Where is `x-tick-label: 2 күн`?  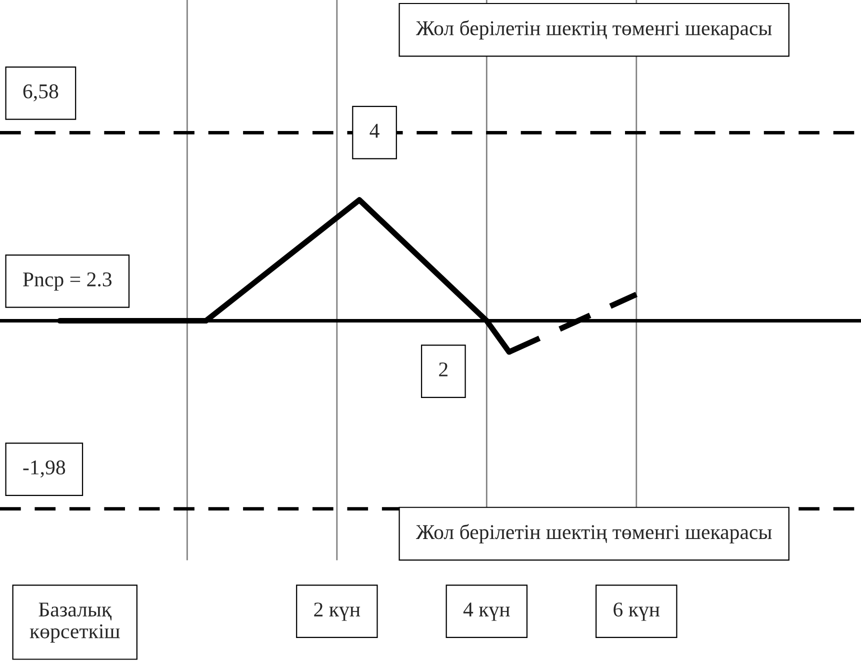
x-tick-label: 2 күн is located at coordinates (337, 611).